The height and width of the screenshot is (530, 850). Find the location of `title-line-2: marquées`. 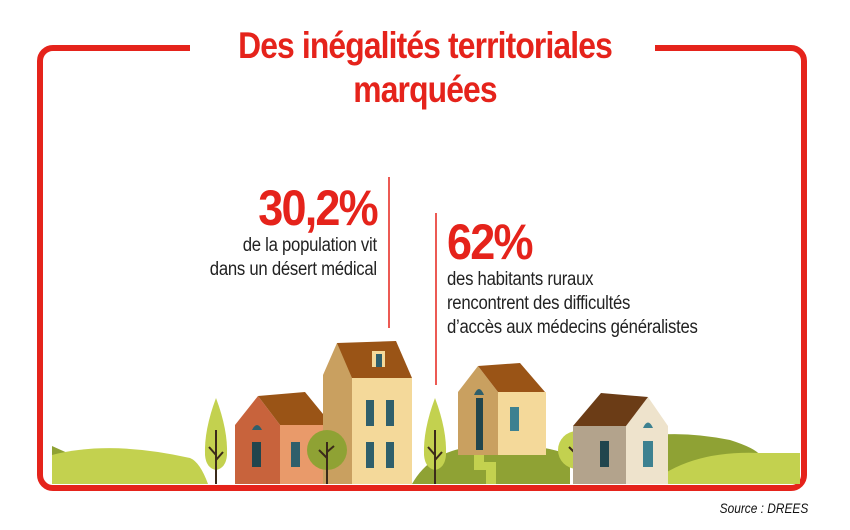

title-line-2: marquées is located at coordinates (425, 89).